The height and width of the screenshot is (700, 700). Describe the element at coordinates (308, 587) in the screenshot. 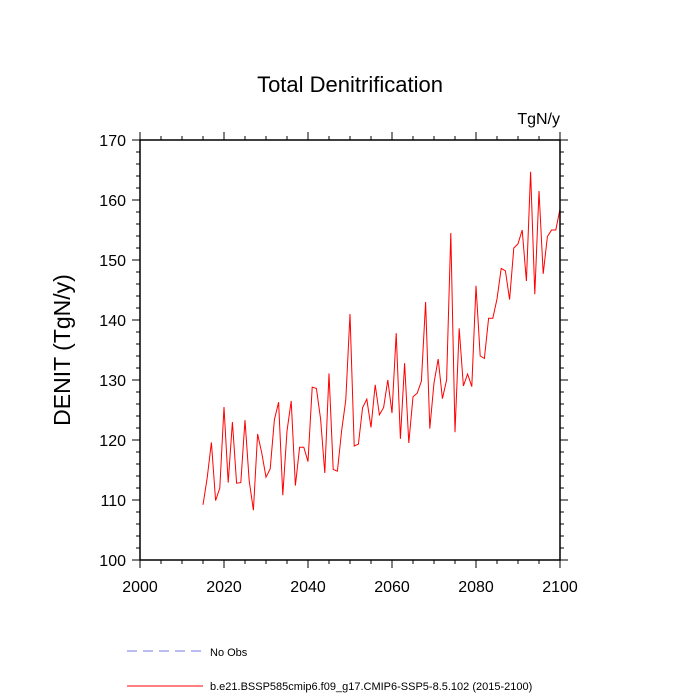

I see `x-tick-label: 2040` at that location.